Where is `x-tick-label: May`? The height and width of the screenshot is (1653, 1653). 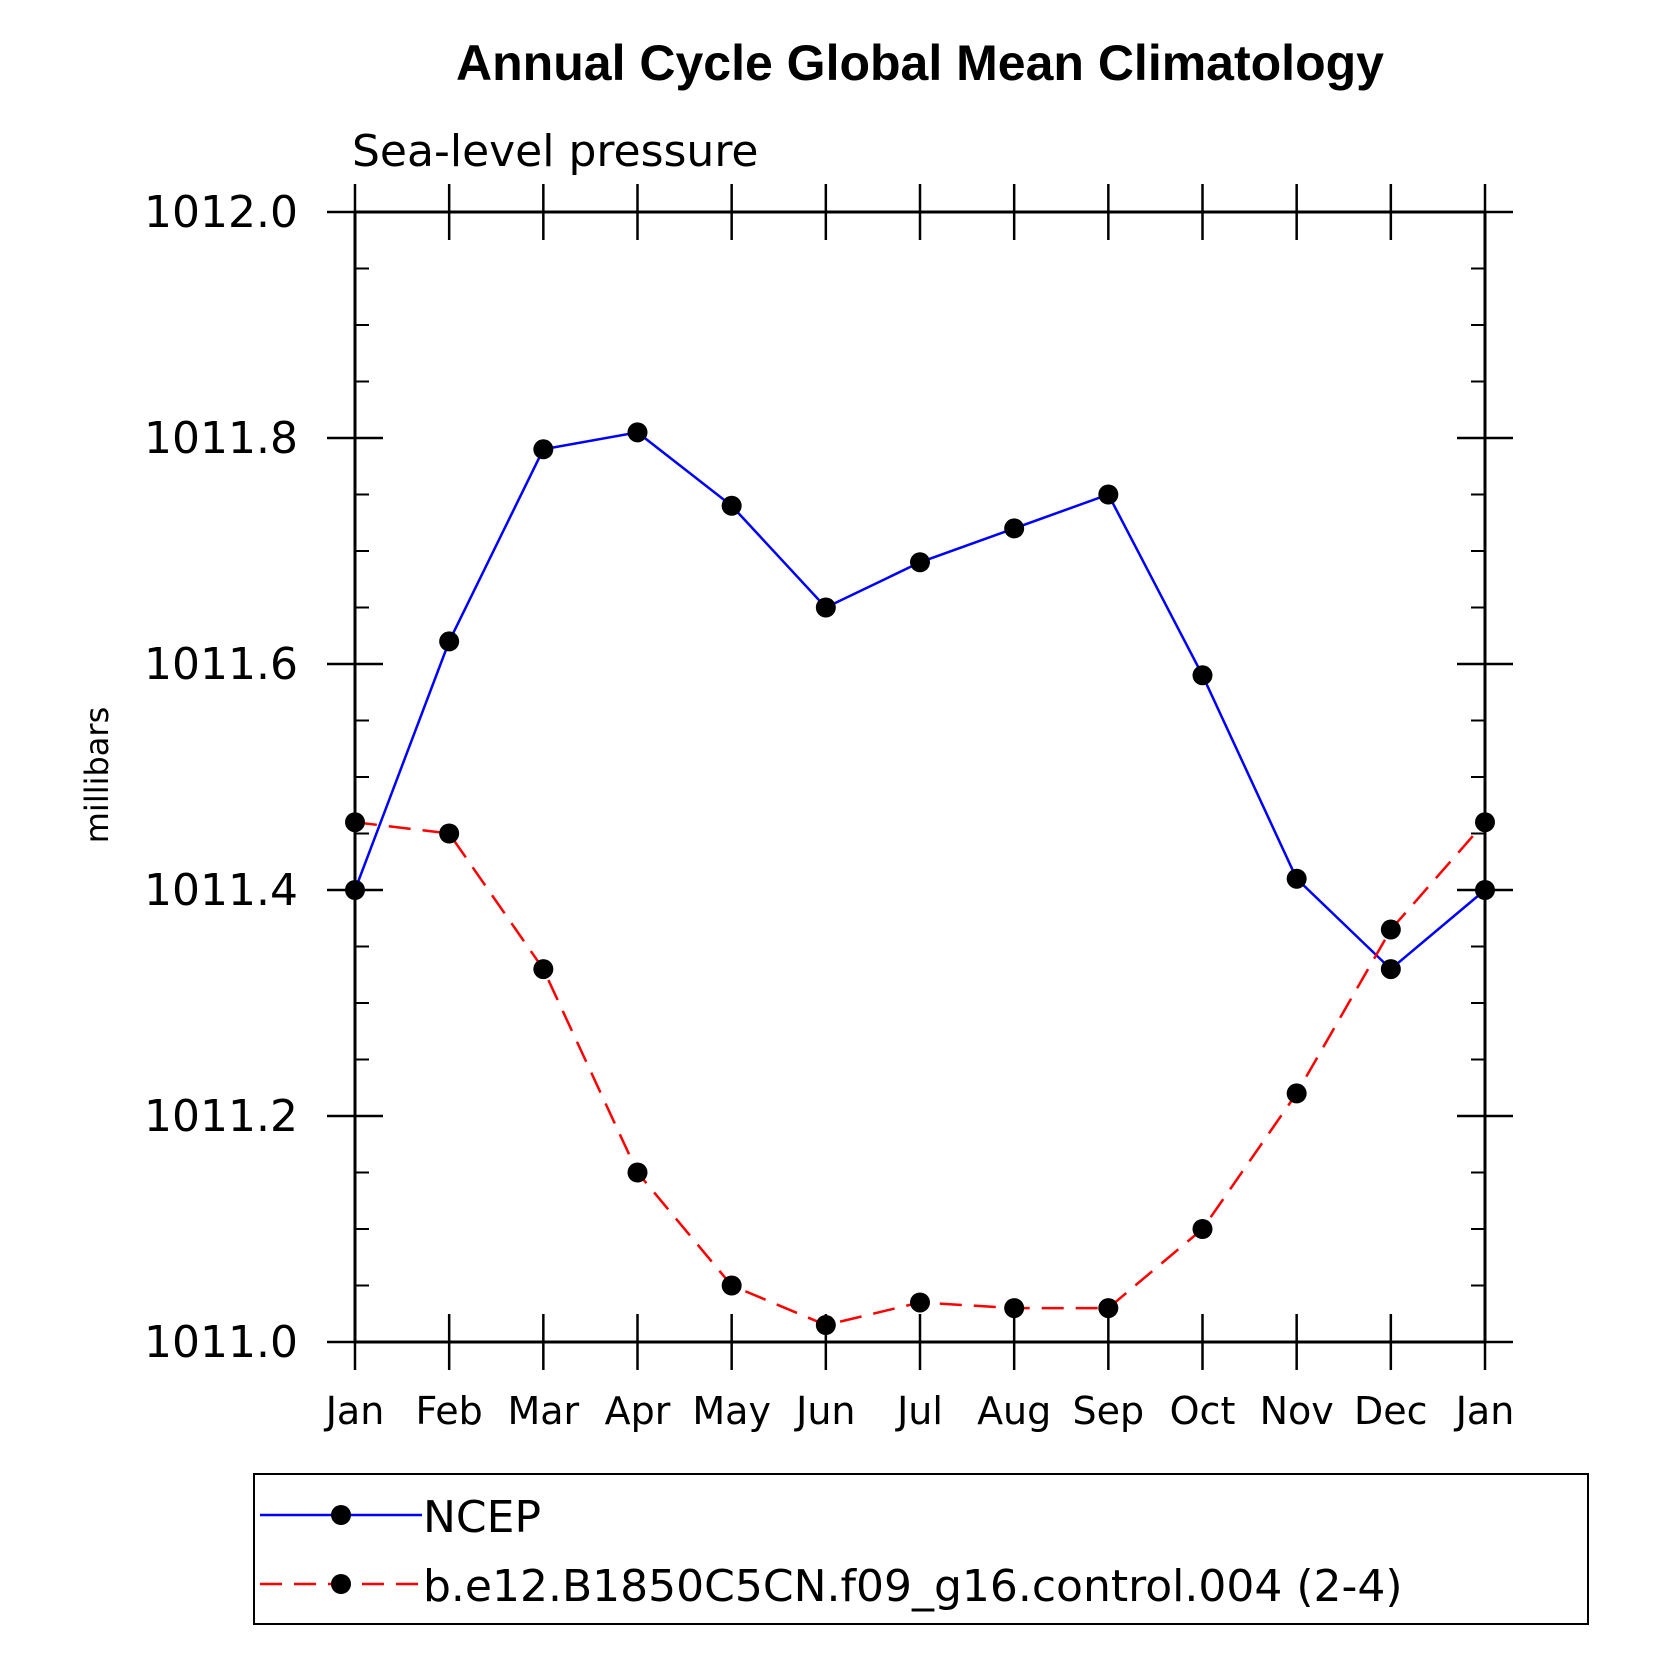 x-tick-label: May is located at coordinates (731, 1411).